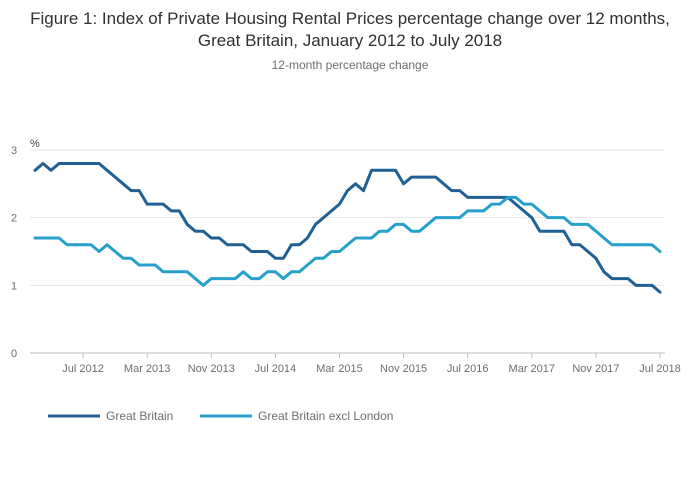 This screenshot has height=502, width=700. Describe the element at coordinates (325, 416) in the screenshot. I see `legend-label-1: Great Britain excl London` at that location.